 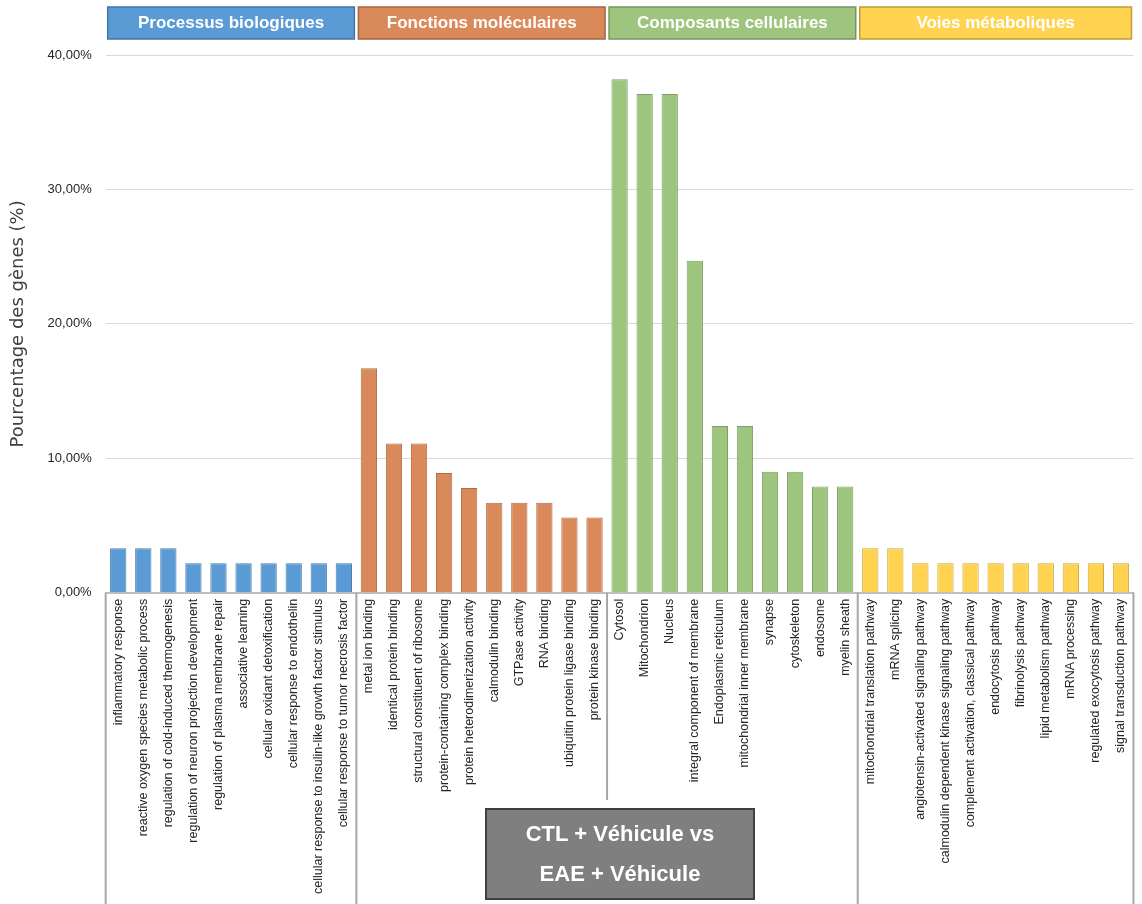 I want to click on x-tick-label: regulation of cold-induced thermogenesis, so click(x=167, y=713).